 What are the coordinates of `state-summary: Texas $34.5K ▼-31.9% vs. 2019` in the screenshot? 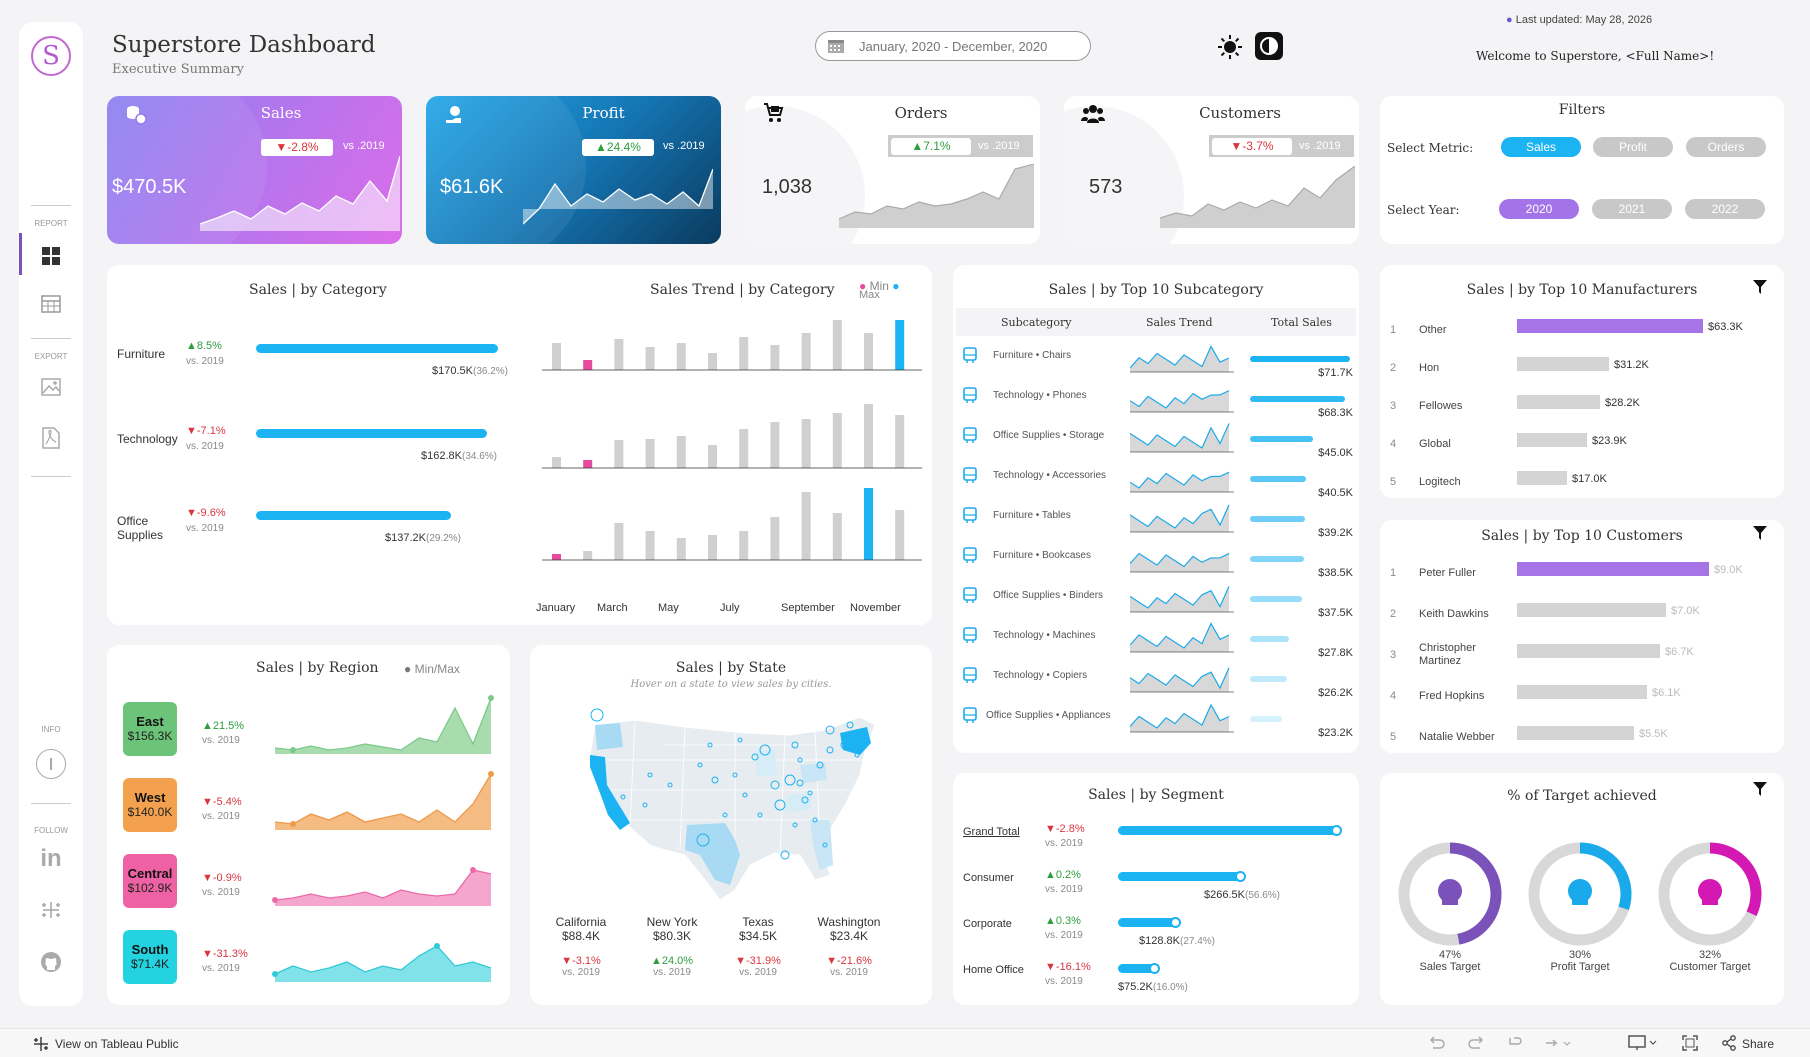 It's located at (758, 946).